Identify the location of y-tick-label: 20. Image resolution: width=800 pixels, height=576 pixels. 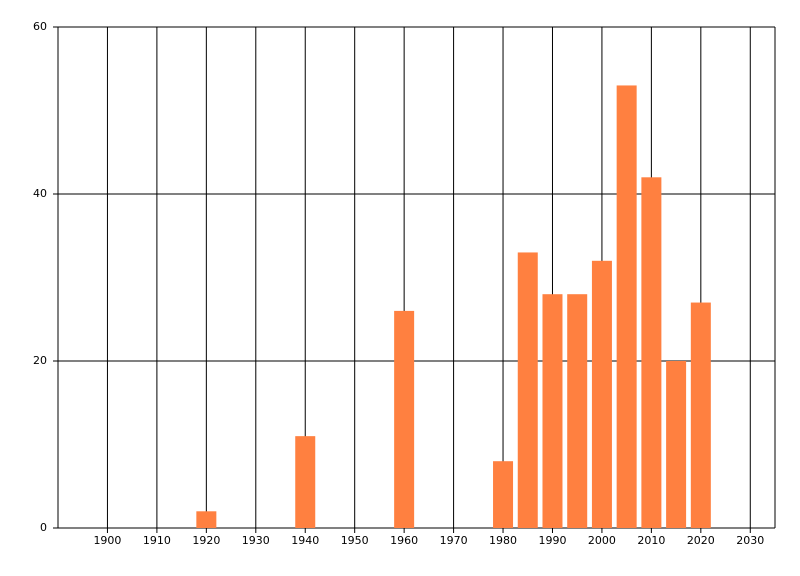
(40, 360).